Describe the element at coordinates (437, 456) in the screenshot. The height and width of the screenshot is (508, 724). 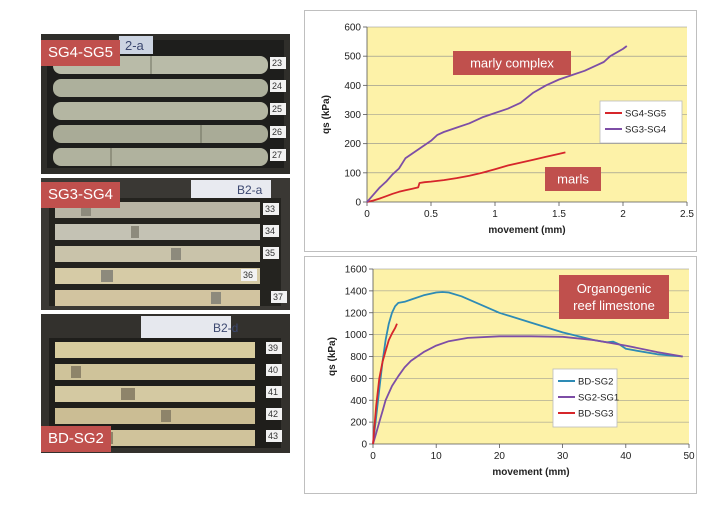
I see `x-tick-label: 10` at that location.